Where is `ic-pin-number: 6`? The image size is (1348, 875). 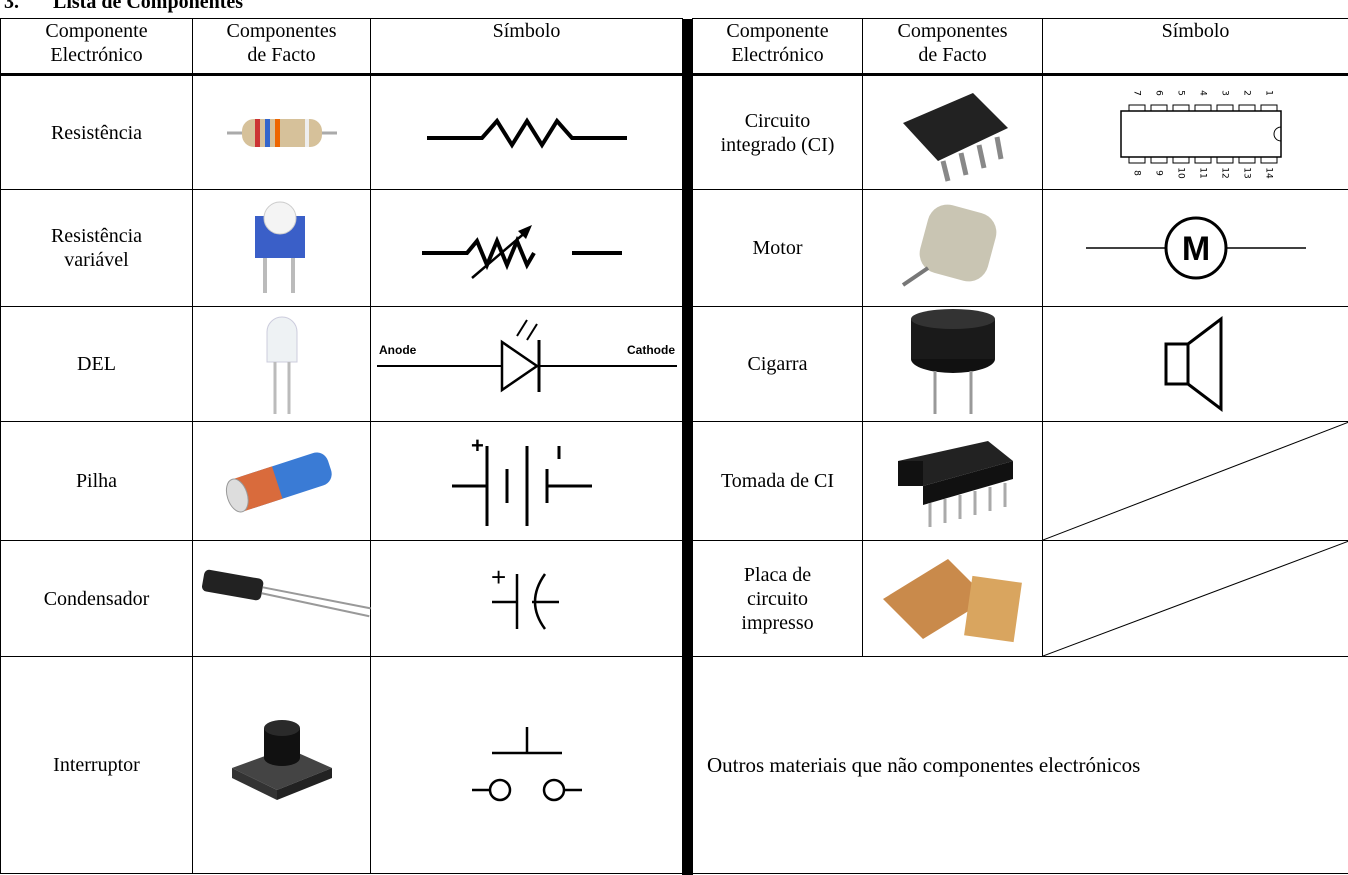 ic-pin-number: 6 is located at coordinates (1158, 93).